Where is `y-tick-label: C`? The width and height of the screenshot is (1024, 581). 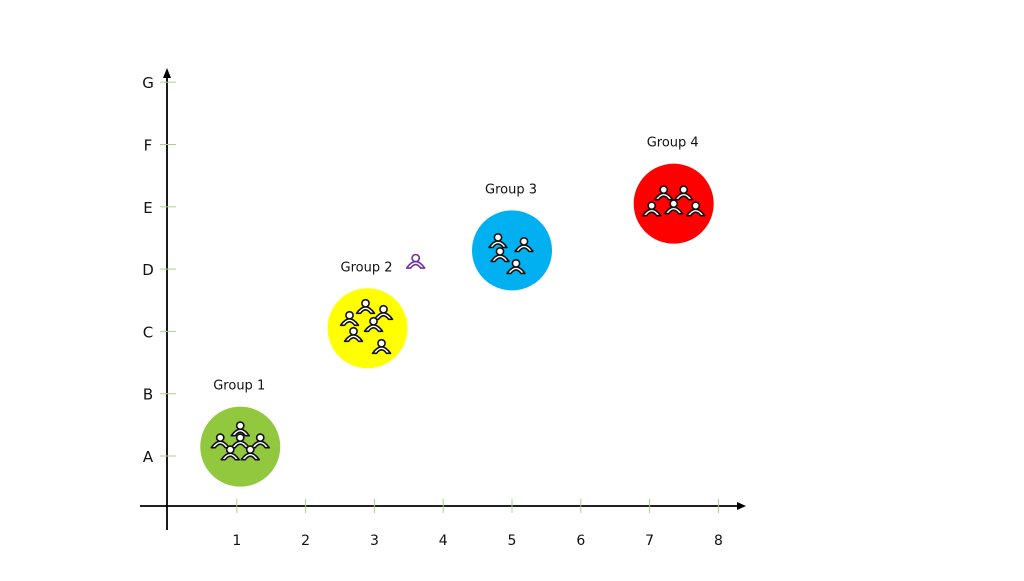 y-tick-label: C is located at coordinates (148, 332).